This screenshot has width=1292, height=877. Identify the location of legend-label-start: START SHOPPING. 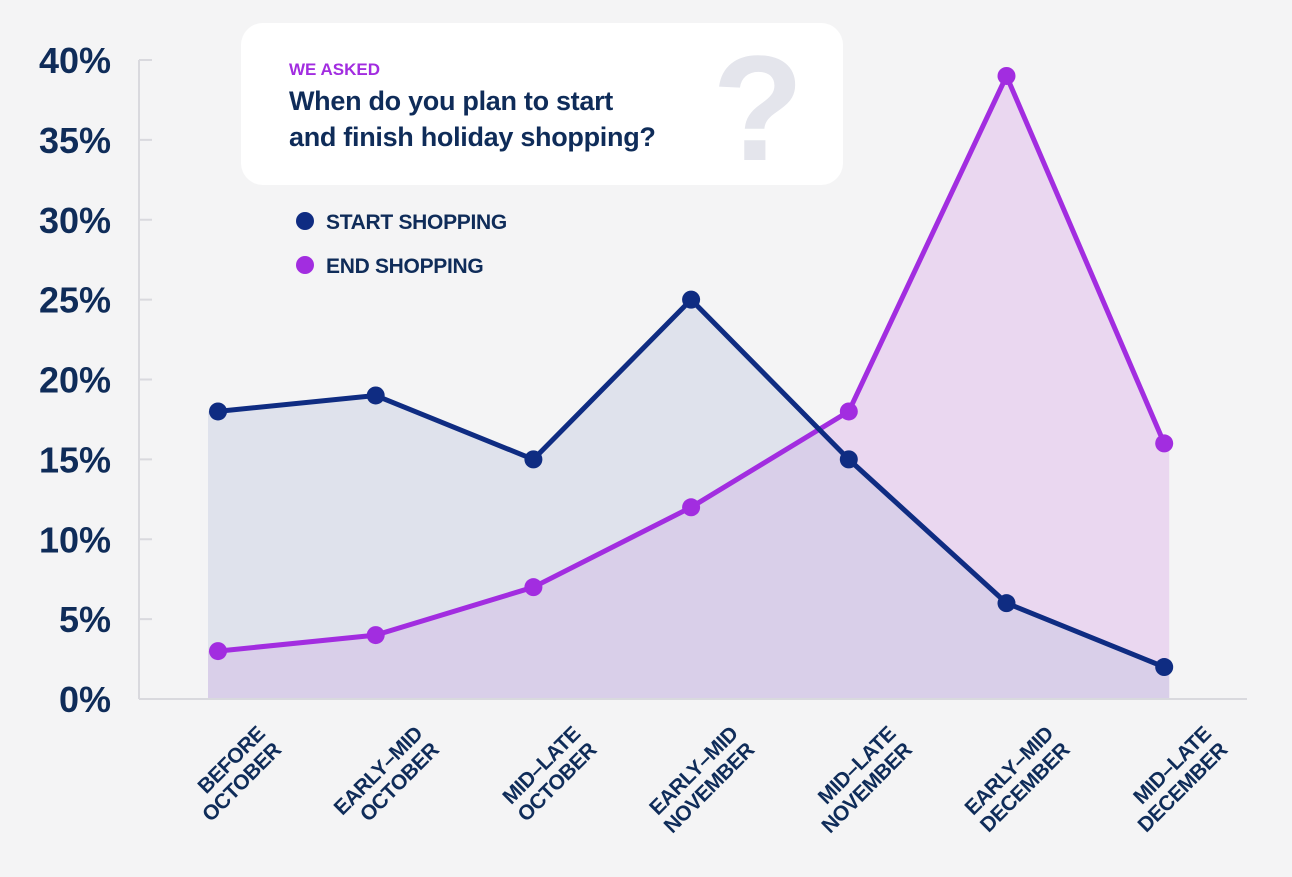
(416, 222).